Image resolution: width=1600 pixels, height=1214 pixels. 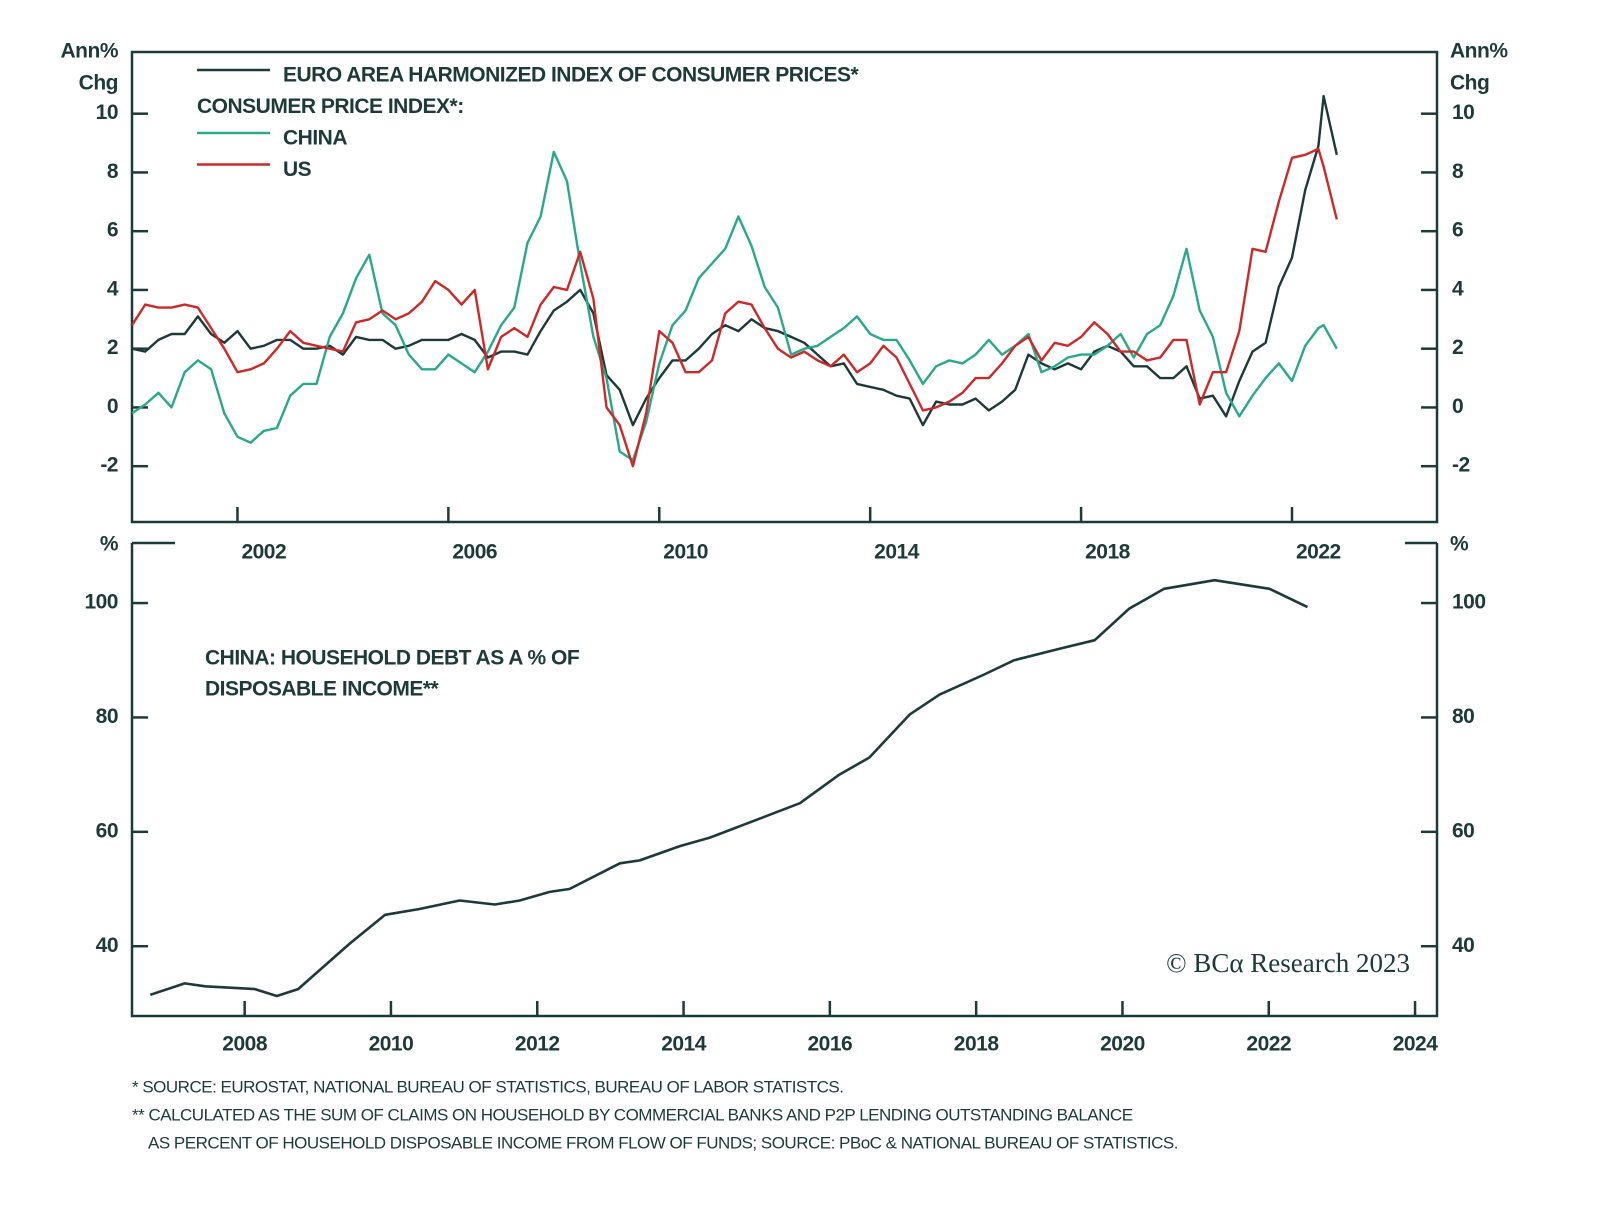 I want to click on x-tick-label: 2024, so click(x=1416, y=1044).